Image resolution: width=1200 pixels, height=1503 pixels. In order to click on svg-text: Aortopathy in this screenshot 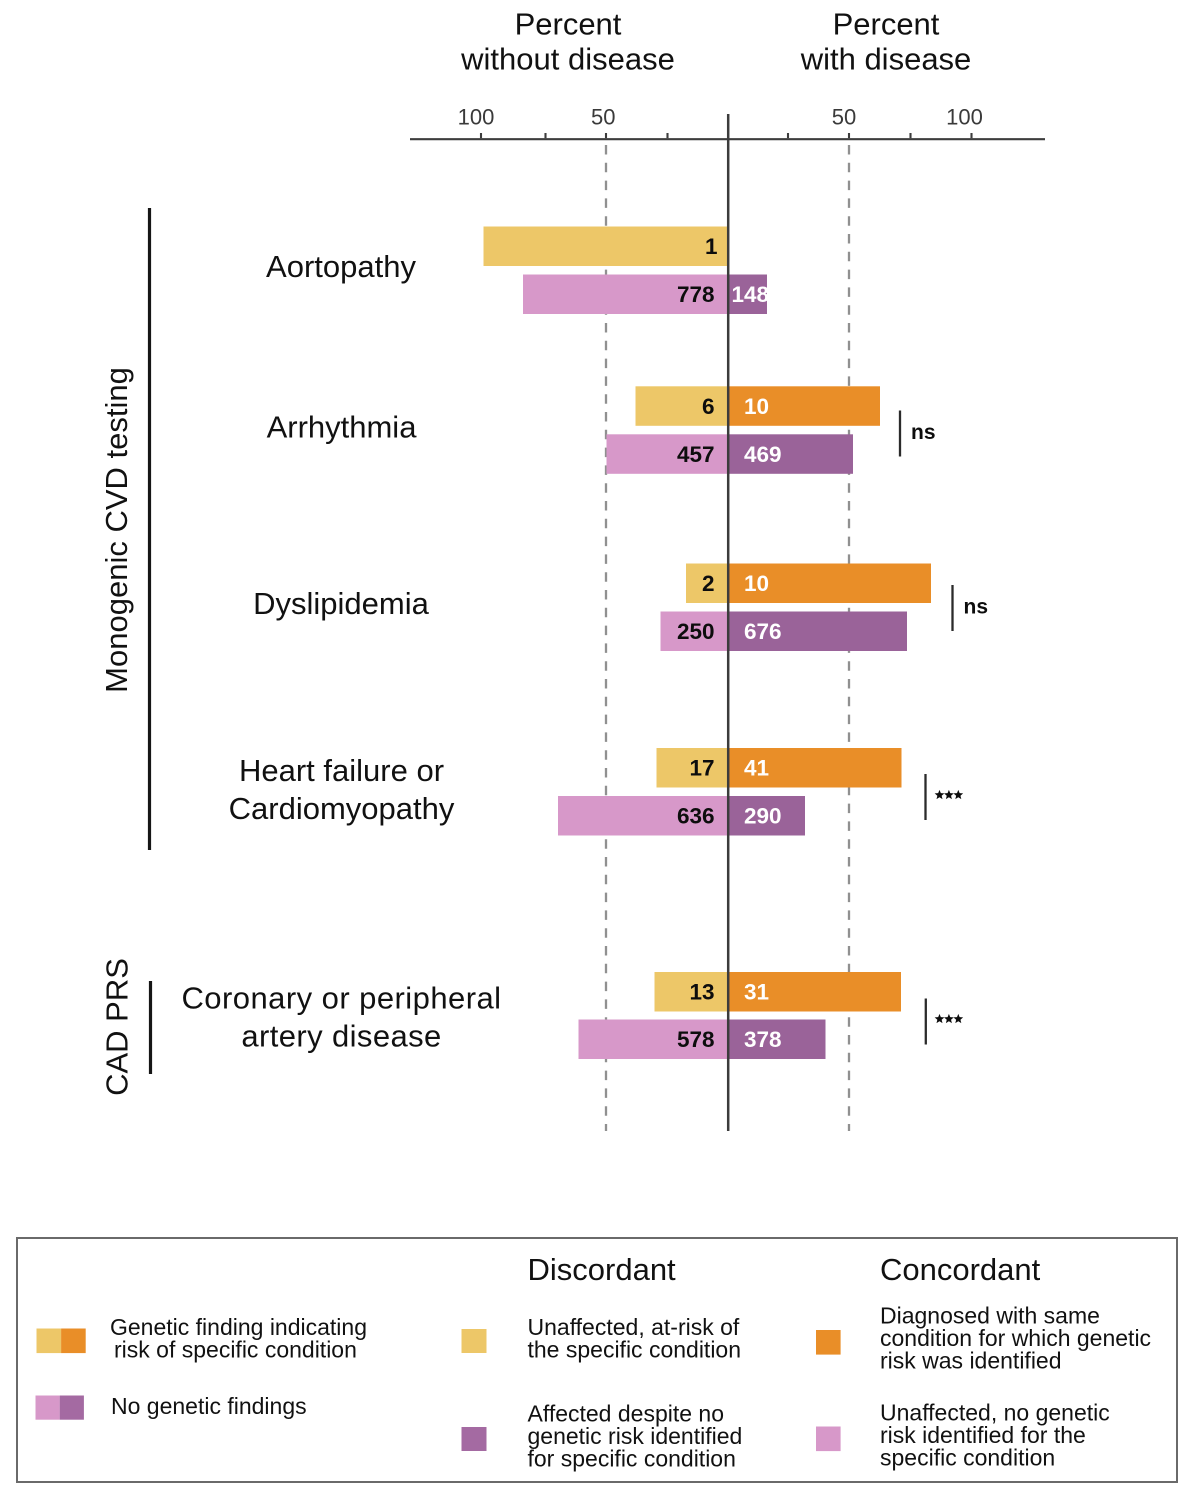, I will do `click(341, 266)`.